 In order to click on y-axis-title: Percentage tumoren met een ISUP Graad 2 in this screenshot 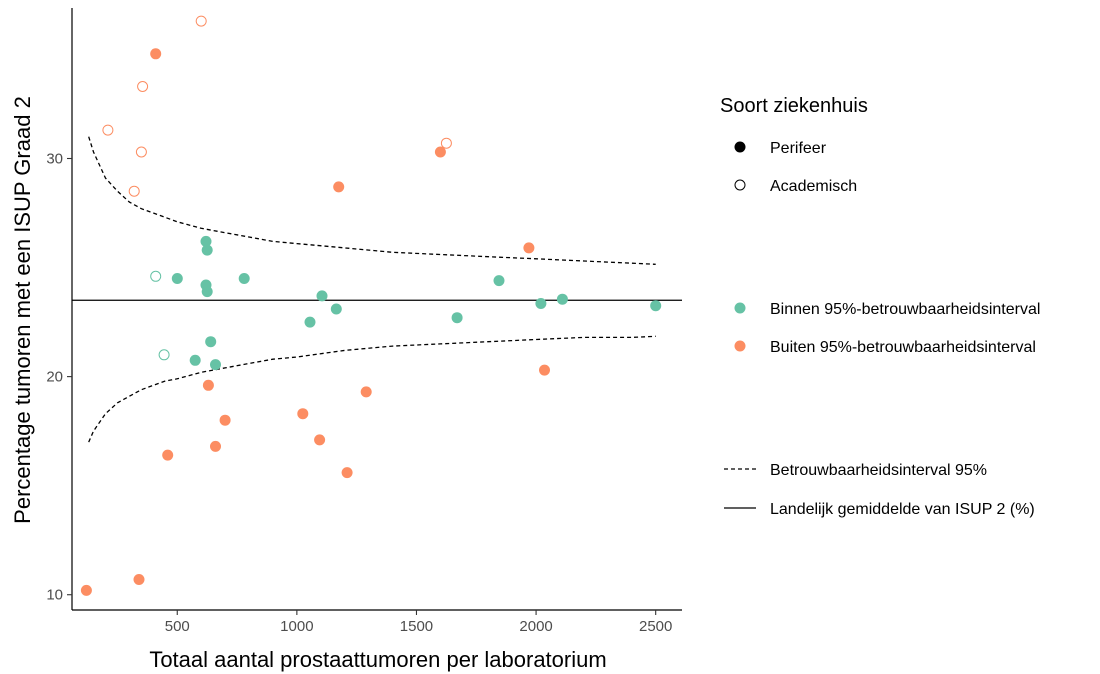, I will do `click(22, 310)`.